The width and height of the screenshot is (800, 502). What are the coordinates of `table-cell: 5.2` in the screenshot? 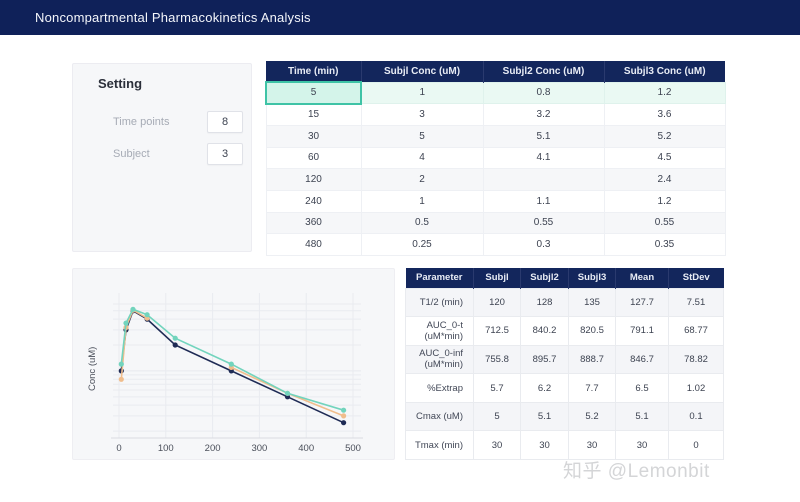 It's located at (664, 136).